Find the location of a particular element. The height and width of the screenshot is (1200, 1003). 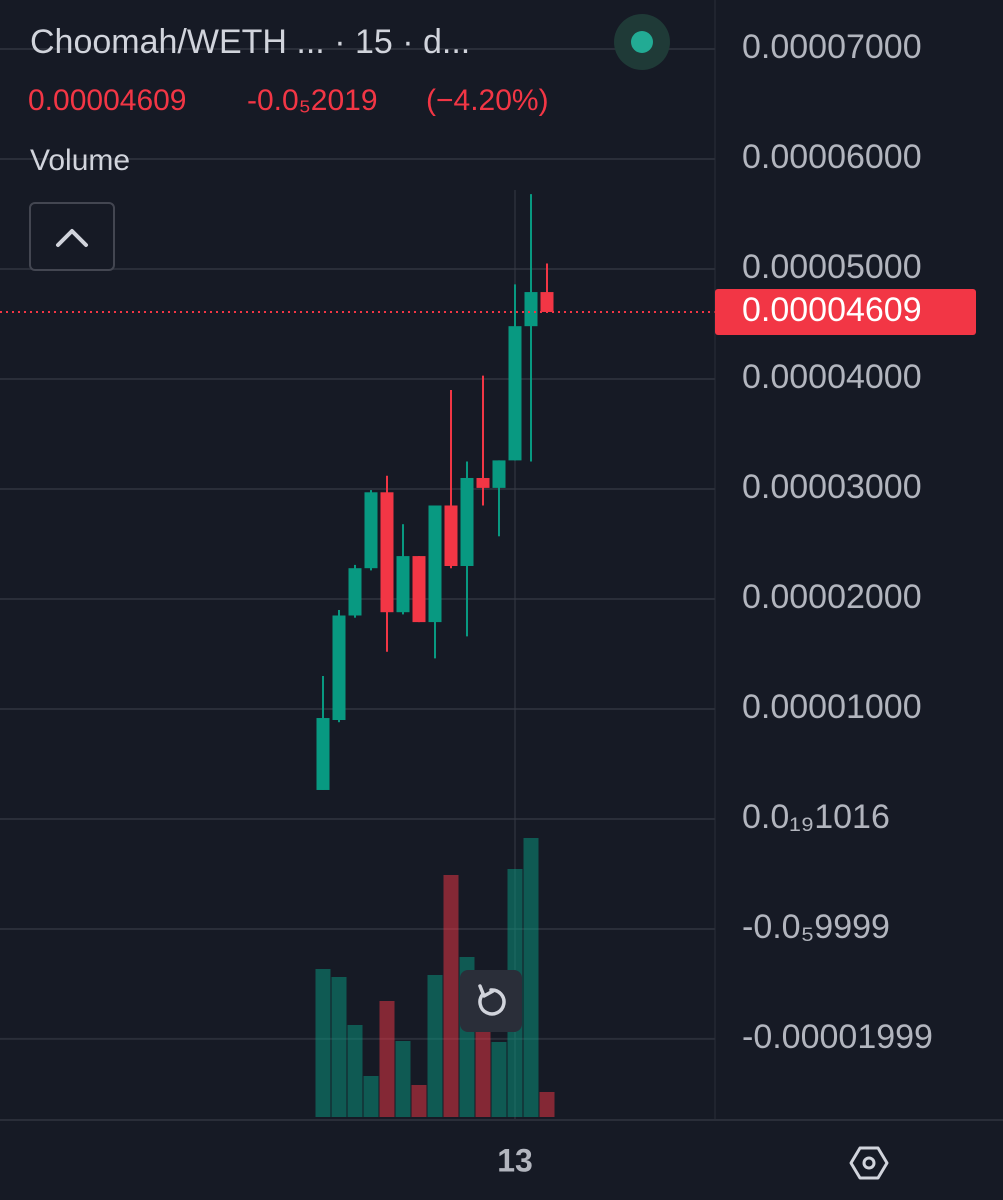

settings-button is located at coordinates (869, 1163).